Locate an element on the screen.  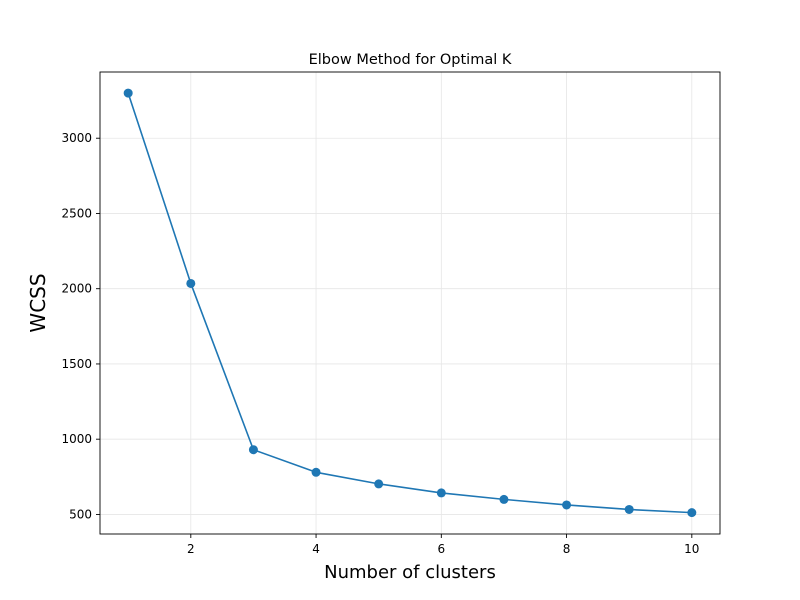
x-tick-label-4: 10 is located at coordinates (691, 549).